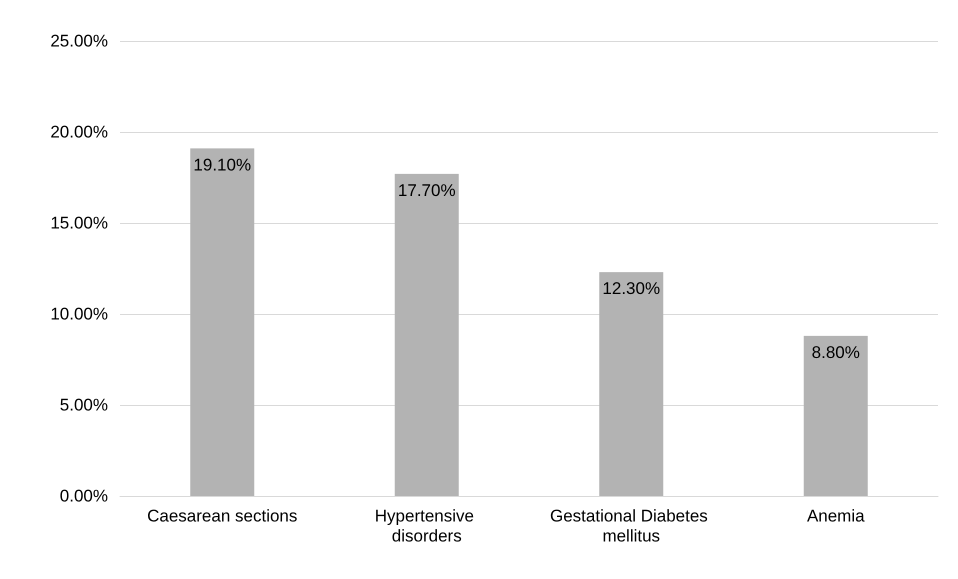  I want to click on y-tick-label: 20.00%, so click(79, 132).